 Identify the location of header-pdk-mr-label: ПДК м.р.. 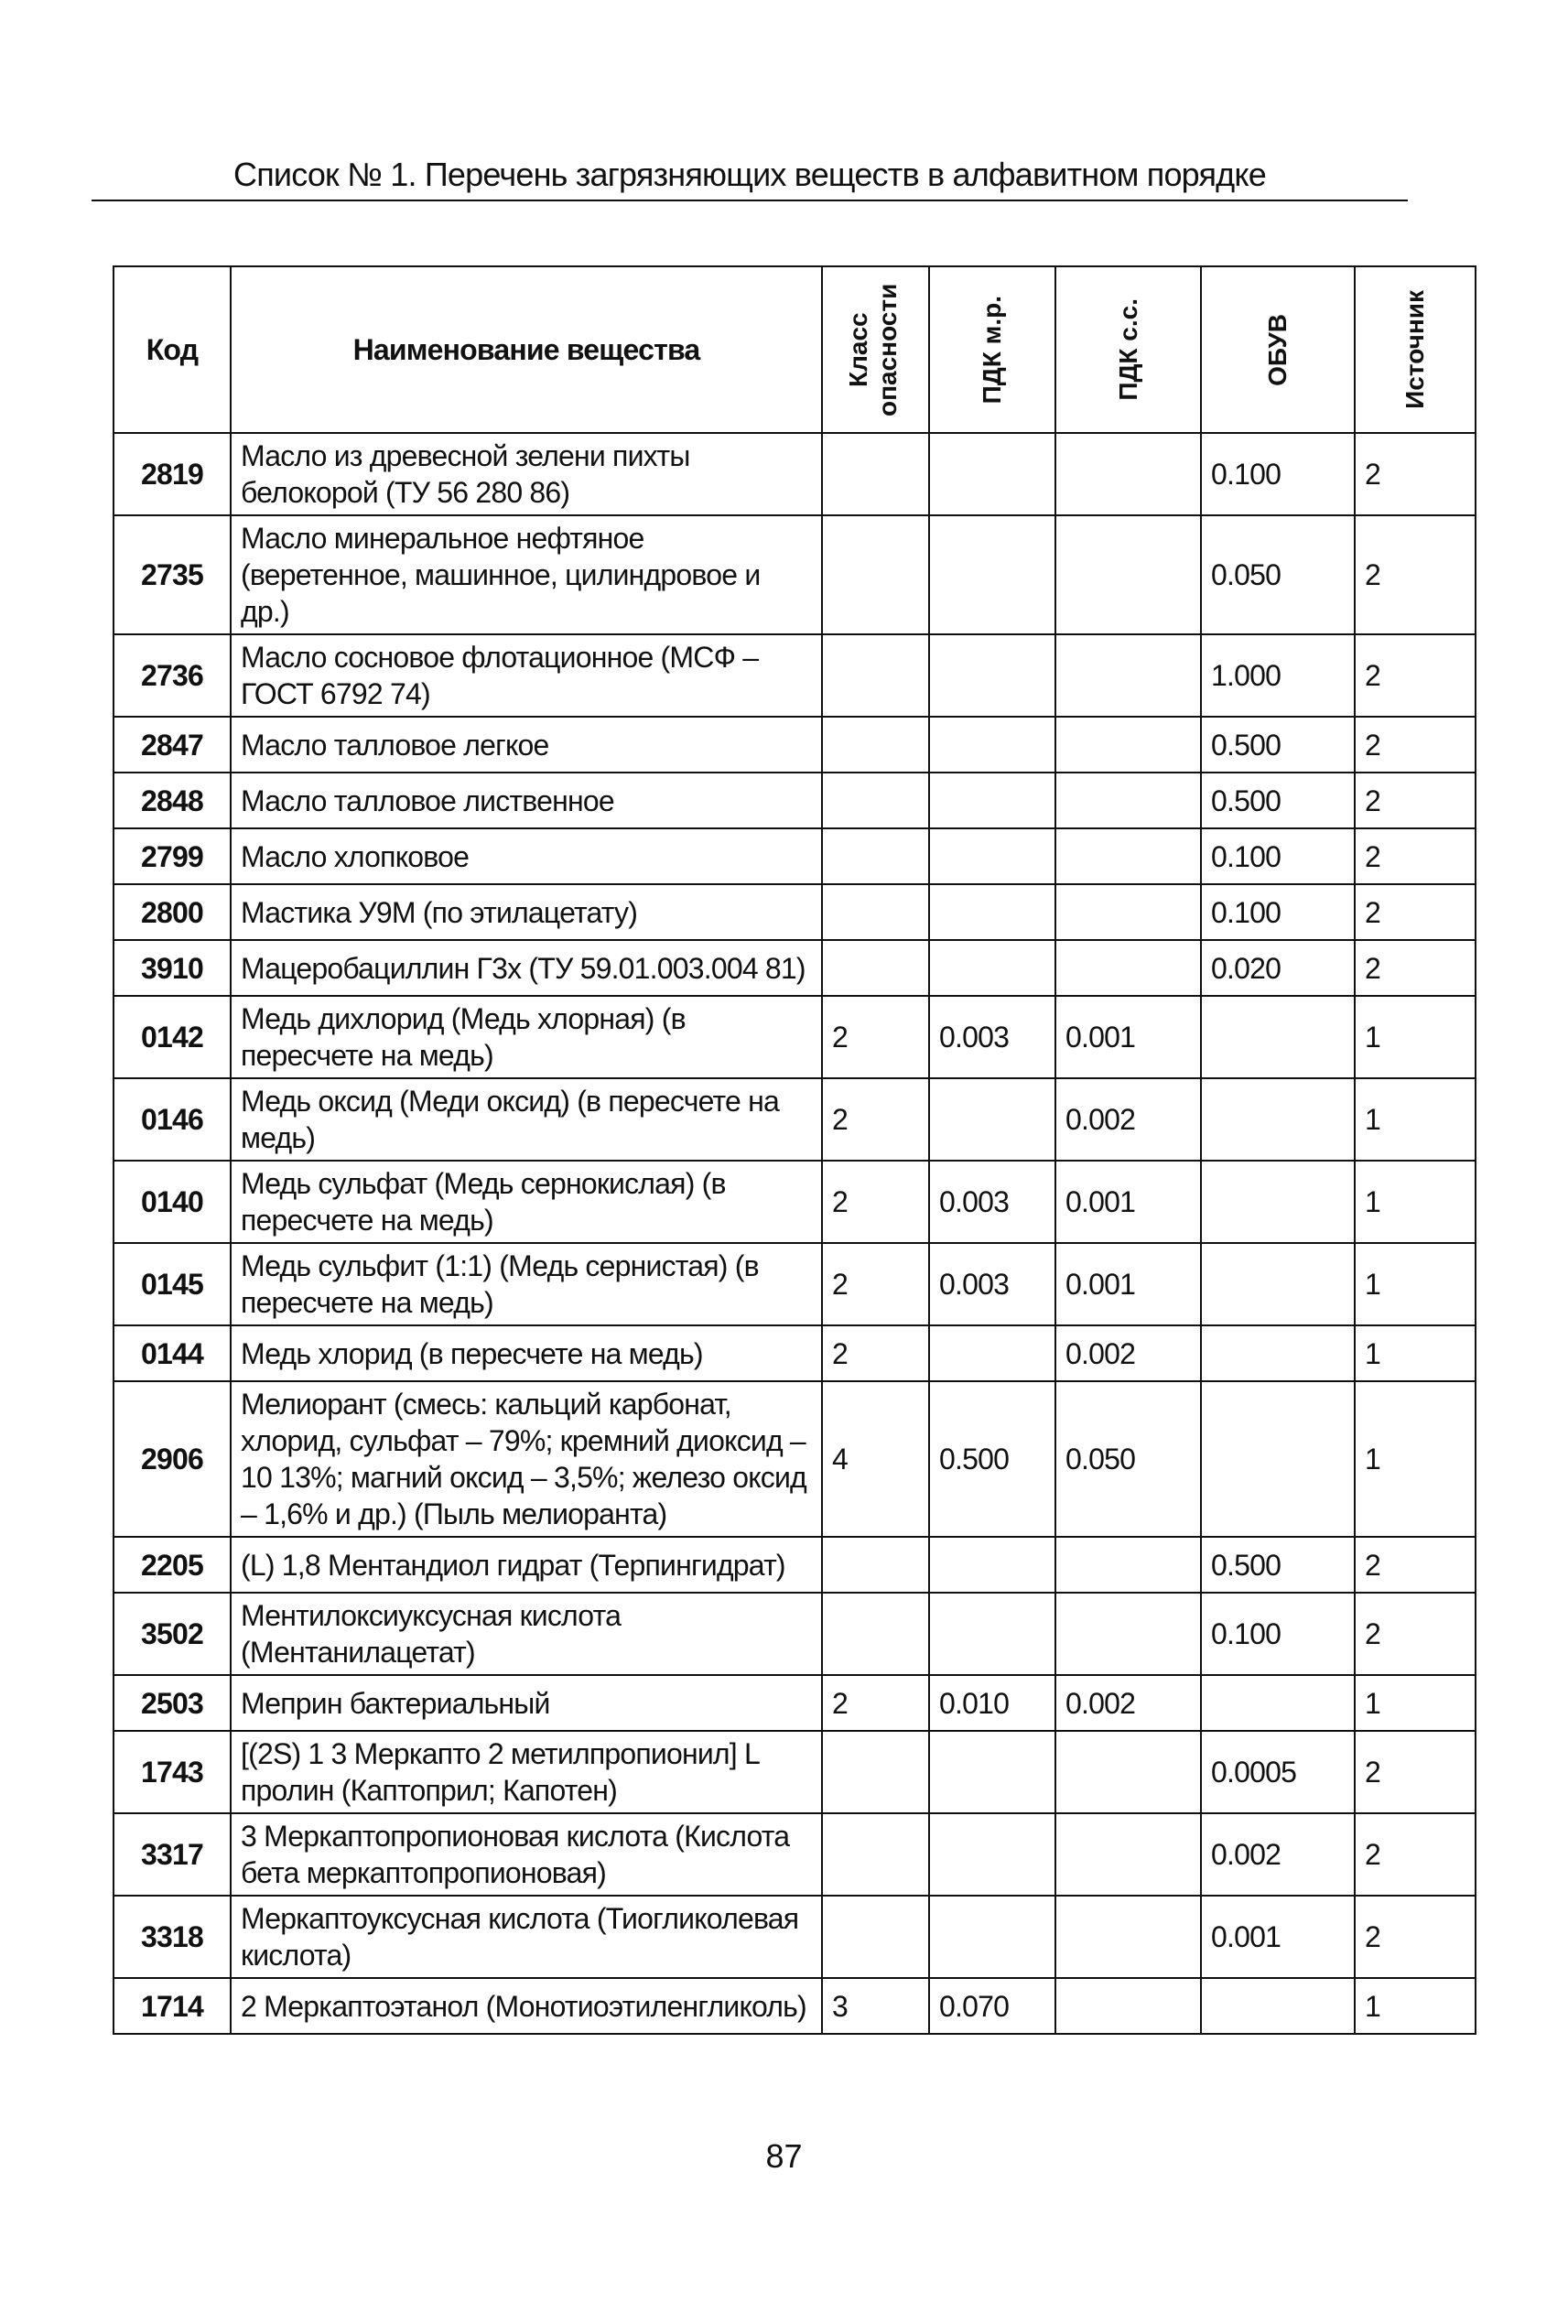
(992, 350).